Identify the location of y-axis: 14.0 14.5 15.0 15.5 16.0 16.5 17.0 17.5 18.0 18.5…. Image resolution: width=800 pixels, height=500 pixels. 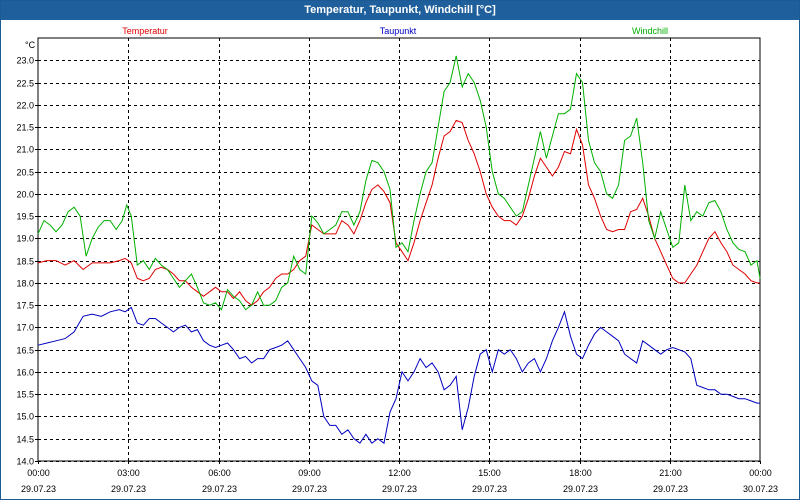
(27, 261).